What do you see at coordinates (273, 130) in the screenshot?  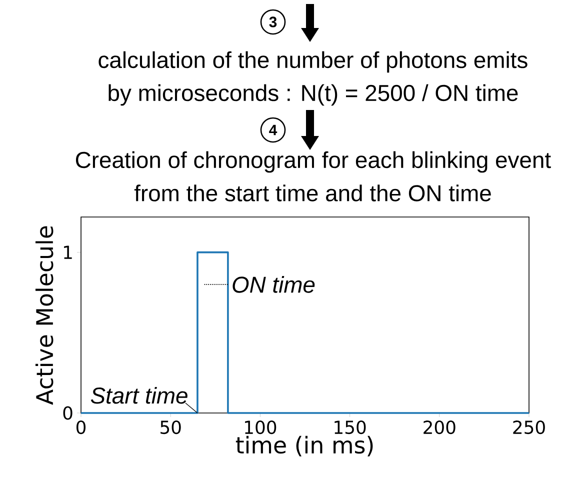 I see `text: 4` at bounding box center [273, 130].